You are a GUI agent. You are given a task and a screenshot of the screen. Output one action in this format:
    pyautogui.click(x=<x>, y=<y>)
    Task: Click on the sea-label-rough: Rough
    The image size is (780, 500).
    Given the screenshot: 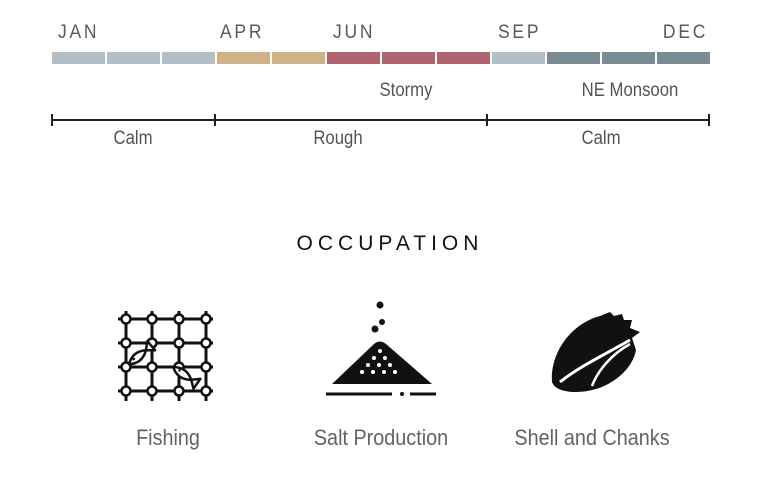 What is the action you would take?
    pyautogui.click(x=338, y=138)
    